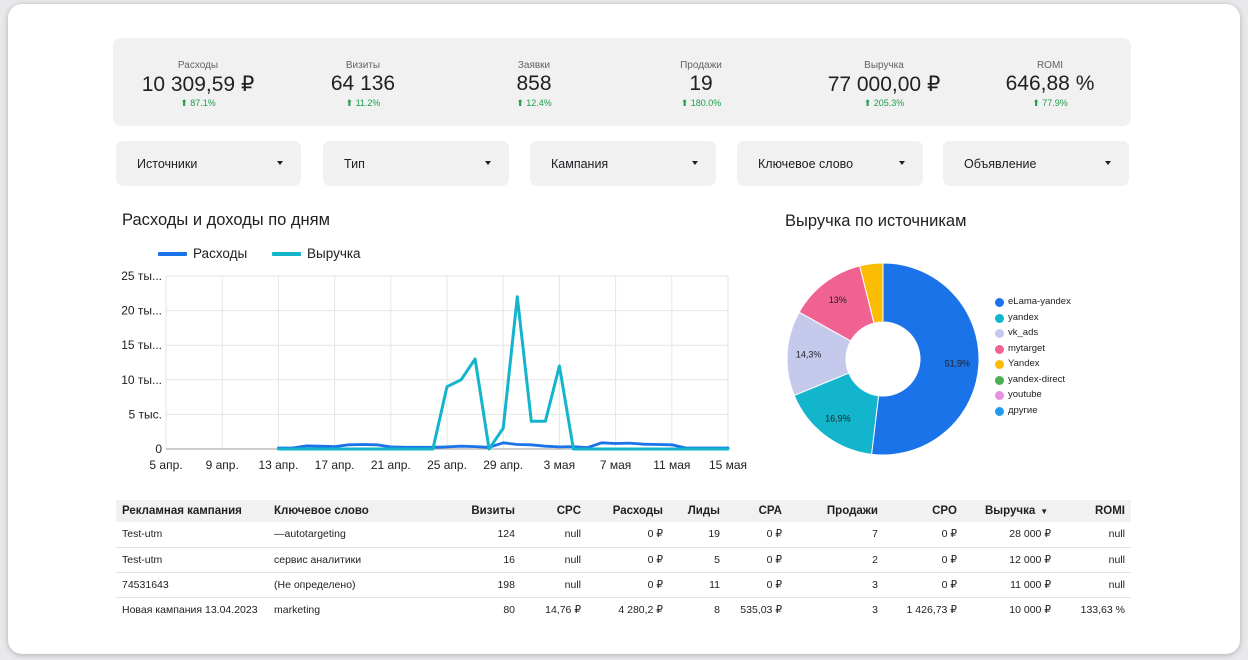  What do you see at coordinates (534, 83) in the screenshot?
I see `kpi-value: 858` at bounding box center [534, 83].